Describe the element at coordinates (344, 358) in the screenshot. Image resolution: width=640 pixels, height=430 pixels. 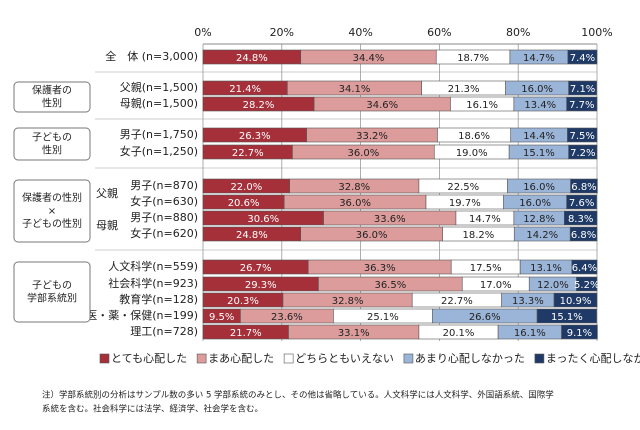
I see `legend-label: どちらともいえない` at that location.